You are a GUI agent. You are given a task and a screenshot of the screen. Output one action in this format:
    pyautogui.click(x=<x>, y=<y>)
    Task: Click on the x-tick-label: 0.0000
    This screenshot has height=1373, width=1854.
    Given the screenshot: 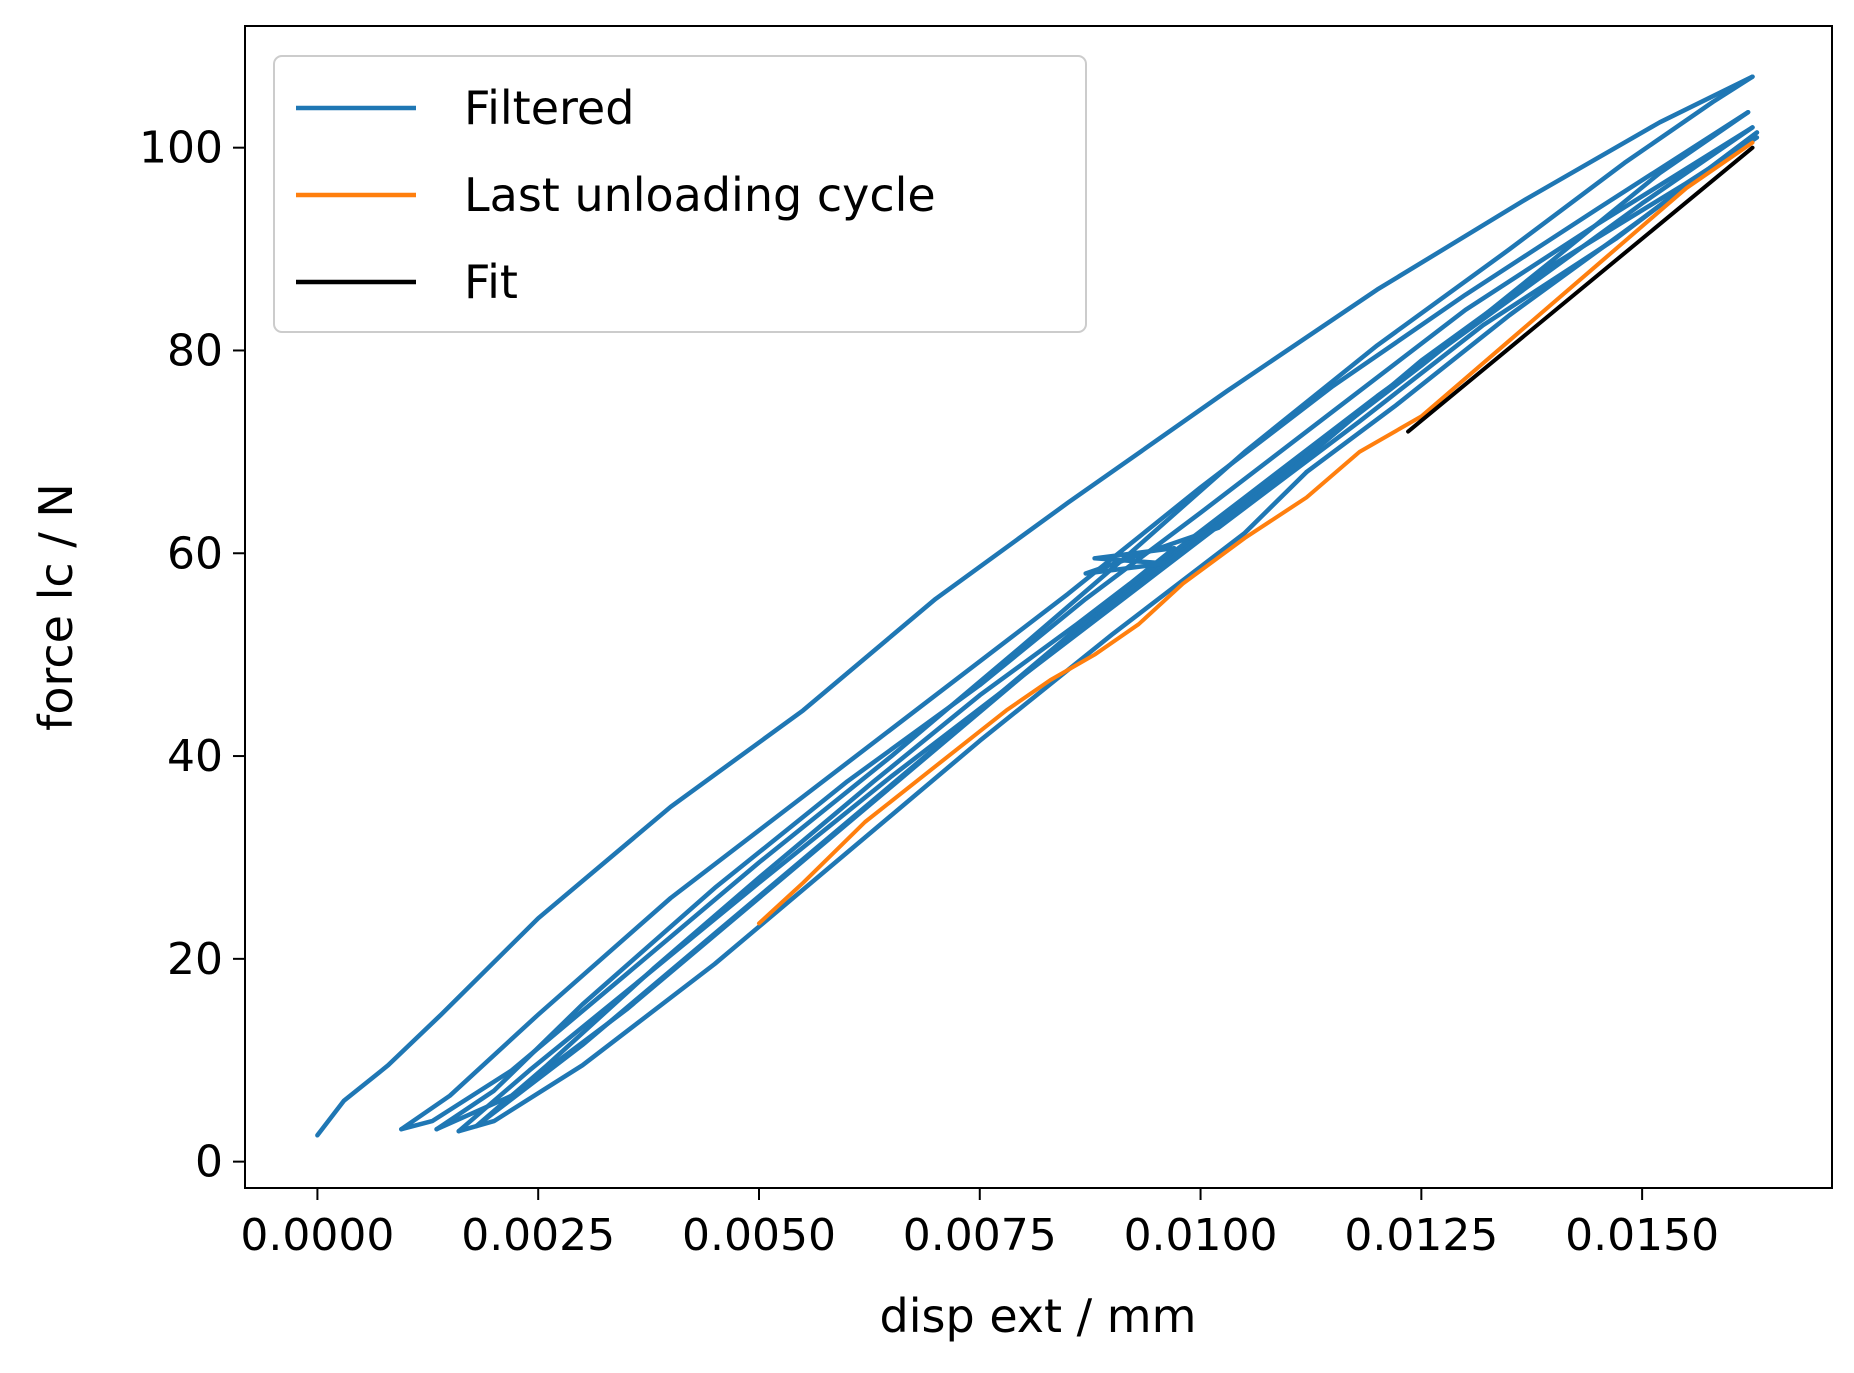 What is the action you would take?
    pyautogui.click(x=317, y=1235)
    